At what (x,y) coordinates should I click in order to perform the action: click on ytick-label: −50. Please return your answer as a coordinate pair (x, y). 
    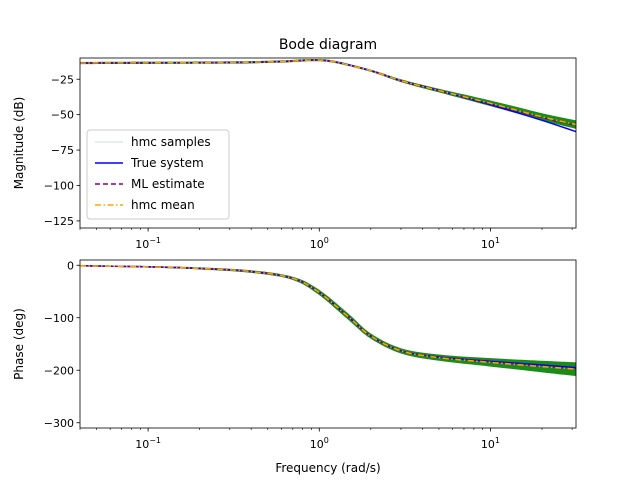
    Looking at the image, I should click on (62, 115).